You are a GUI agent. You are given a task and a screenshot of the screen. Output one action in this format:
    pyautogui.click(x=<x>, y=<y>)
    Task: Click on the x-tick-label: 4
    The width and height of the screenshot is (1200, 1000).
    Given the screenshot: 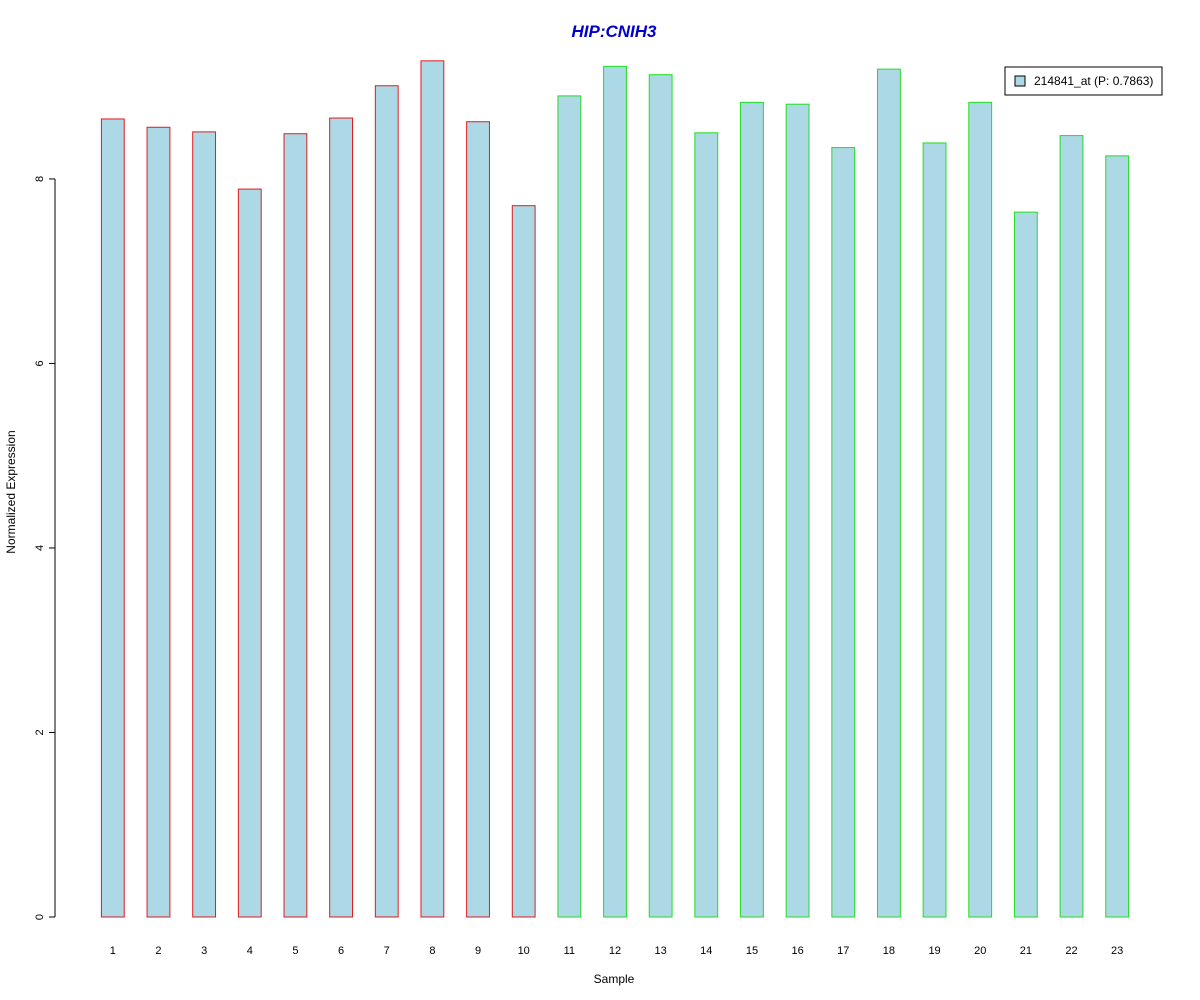 What is the action you would take?
    pyautogui.click(x=250, y=951)
    